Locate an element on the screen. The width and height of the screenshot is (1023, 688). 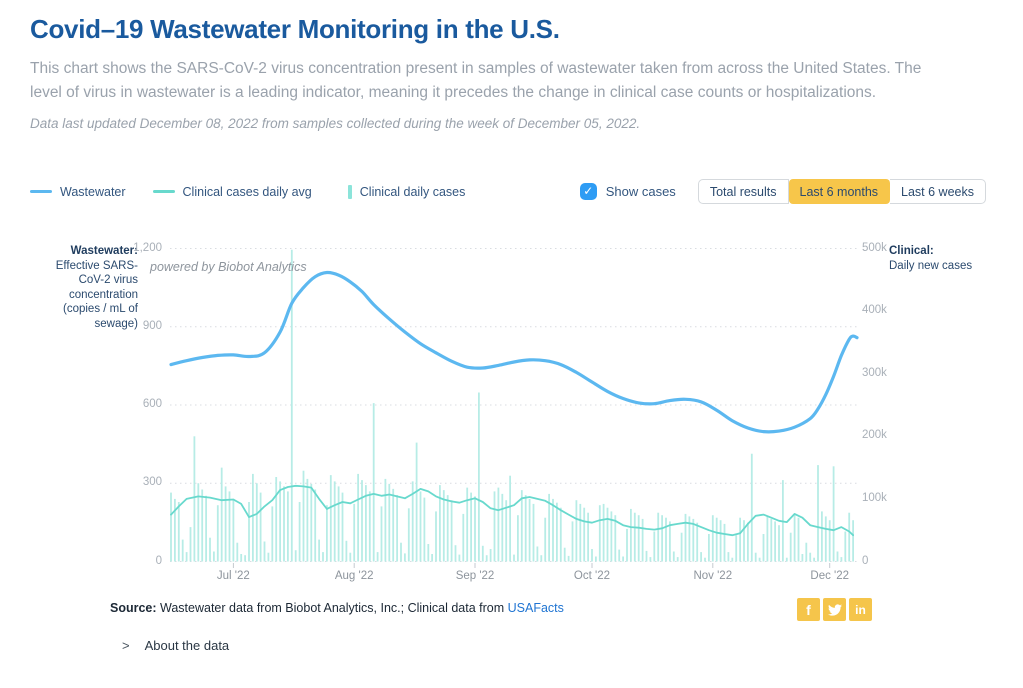
left-y-tick-label: 900 is located at coordinates (152, 325).